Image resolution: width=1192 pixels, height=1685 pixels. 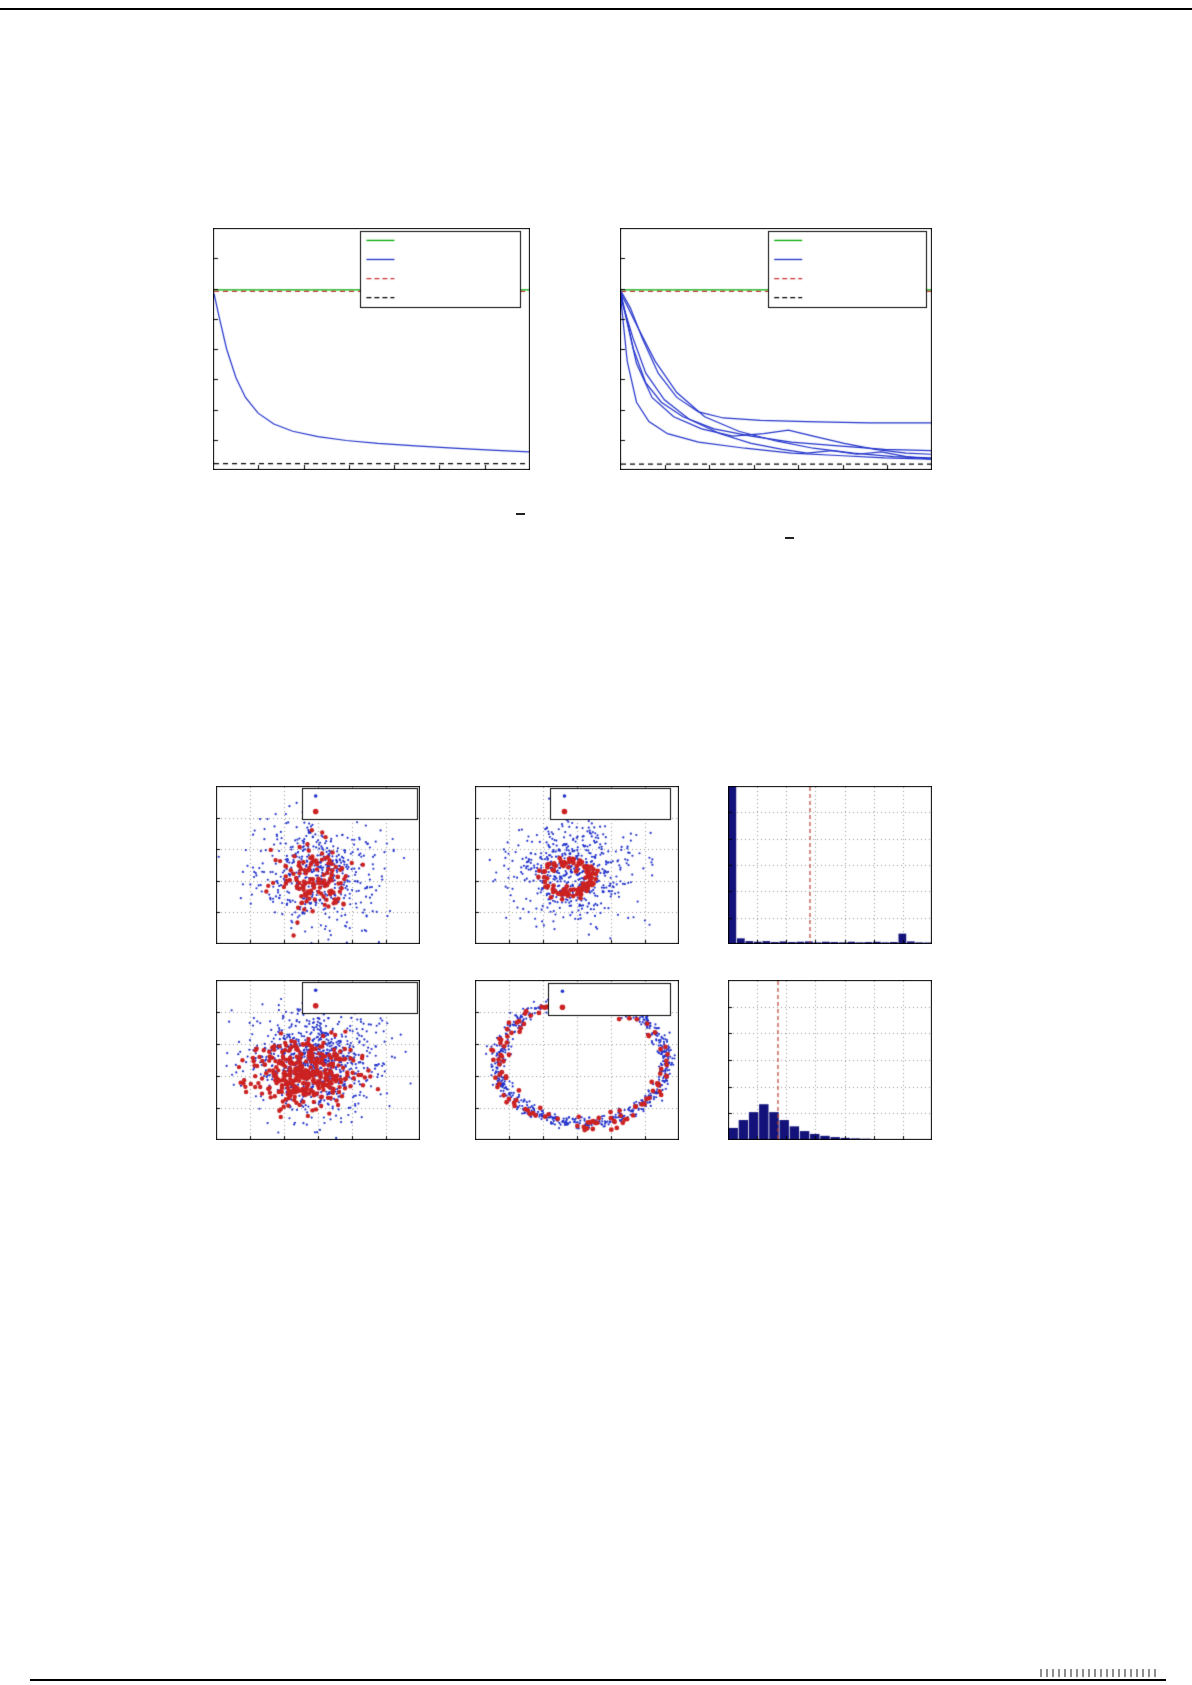 I want to click on scatter-plot-top-middle-canvas, so click(x=577, y=865).